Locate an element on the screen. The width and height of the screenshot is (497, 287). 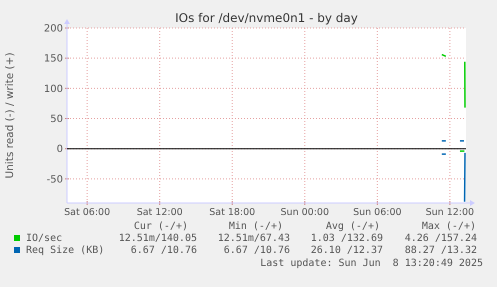
legend-label: IO/sec is located at coordinates (44, 238).